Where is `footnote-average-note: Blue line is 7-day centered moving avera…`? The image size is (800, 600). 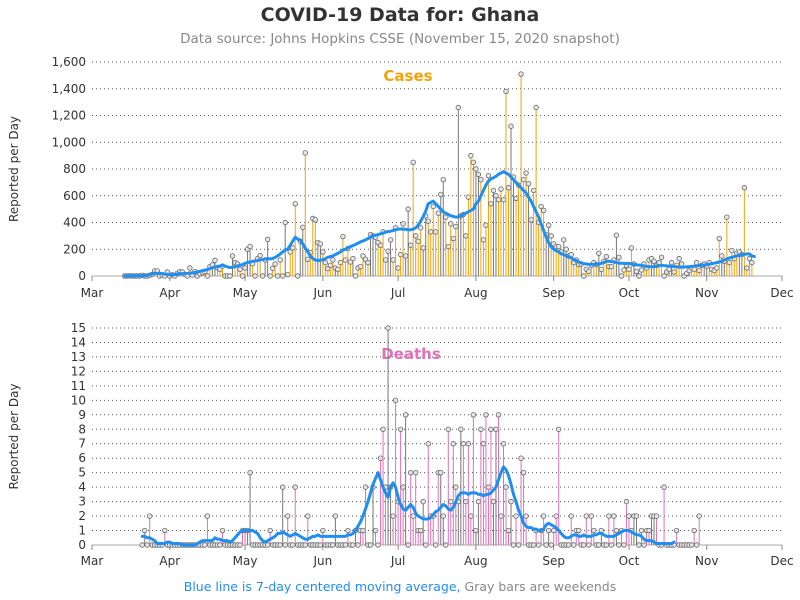 footnote-average-note: Blue line is 7-day centered moving avera… is located at coordinates (322, 586).